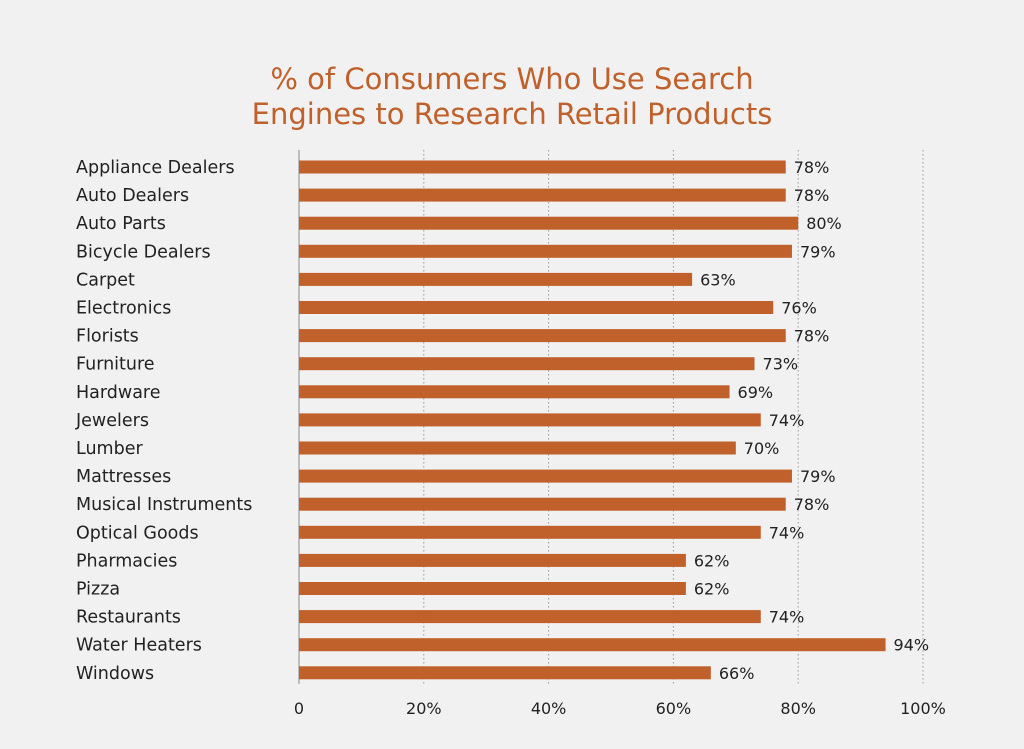  Describe the element at coordinates (718, 279) in the screenshot. I see `value-label: 63%` at that location.